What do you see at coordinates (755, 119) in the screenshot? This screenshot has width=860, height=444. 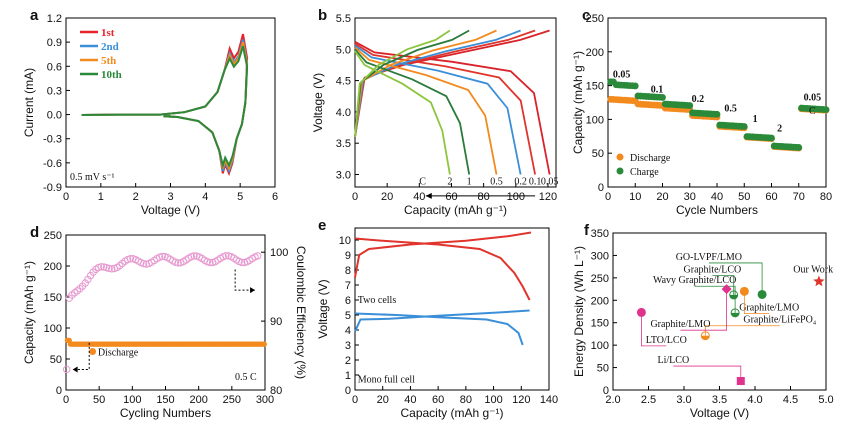 I see `rate-label: 1` at bounding box center [755, 119].